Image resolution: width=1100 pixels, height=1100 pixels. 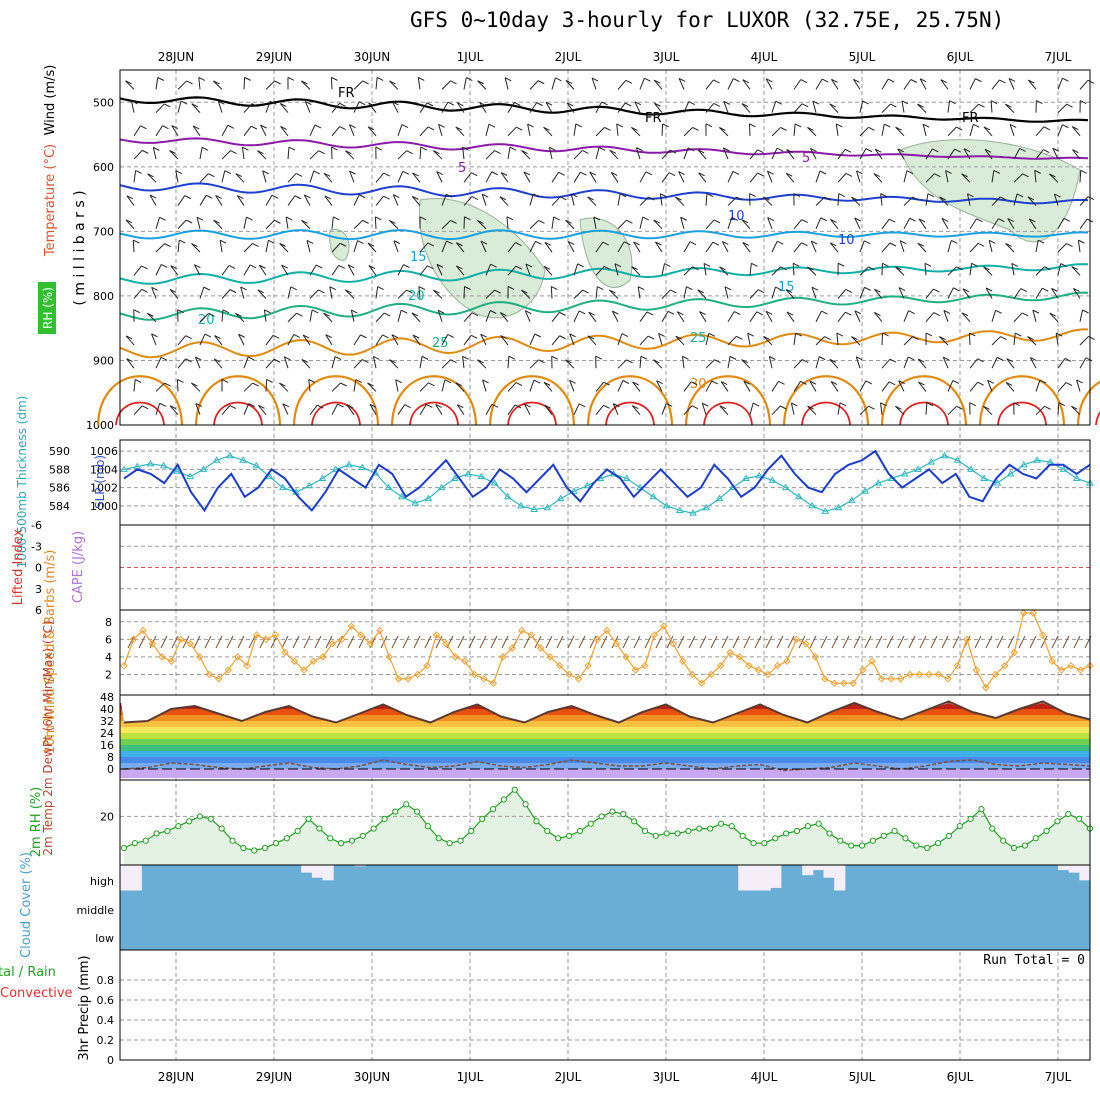 What do you see at coordinates (108, 657) in the screenshot?
I see `wind-tick-label: 4` at bounding box center [108, 657].